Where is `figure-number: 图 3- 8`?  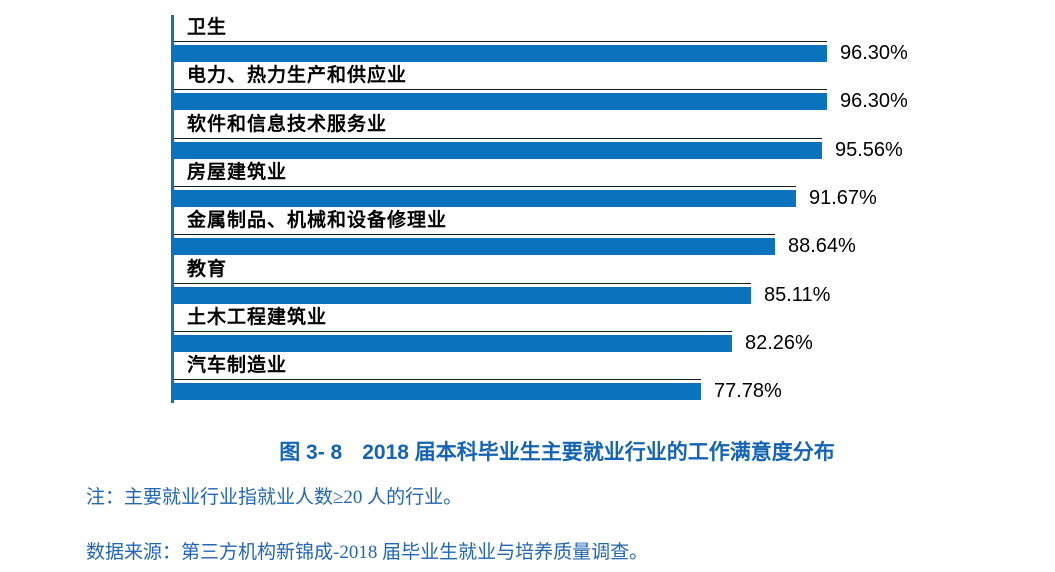 figure-number: 图 3- 8 is located at coordinates (311, 452).